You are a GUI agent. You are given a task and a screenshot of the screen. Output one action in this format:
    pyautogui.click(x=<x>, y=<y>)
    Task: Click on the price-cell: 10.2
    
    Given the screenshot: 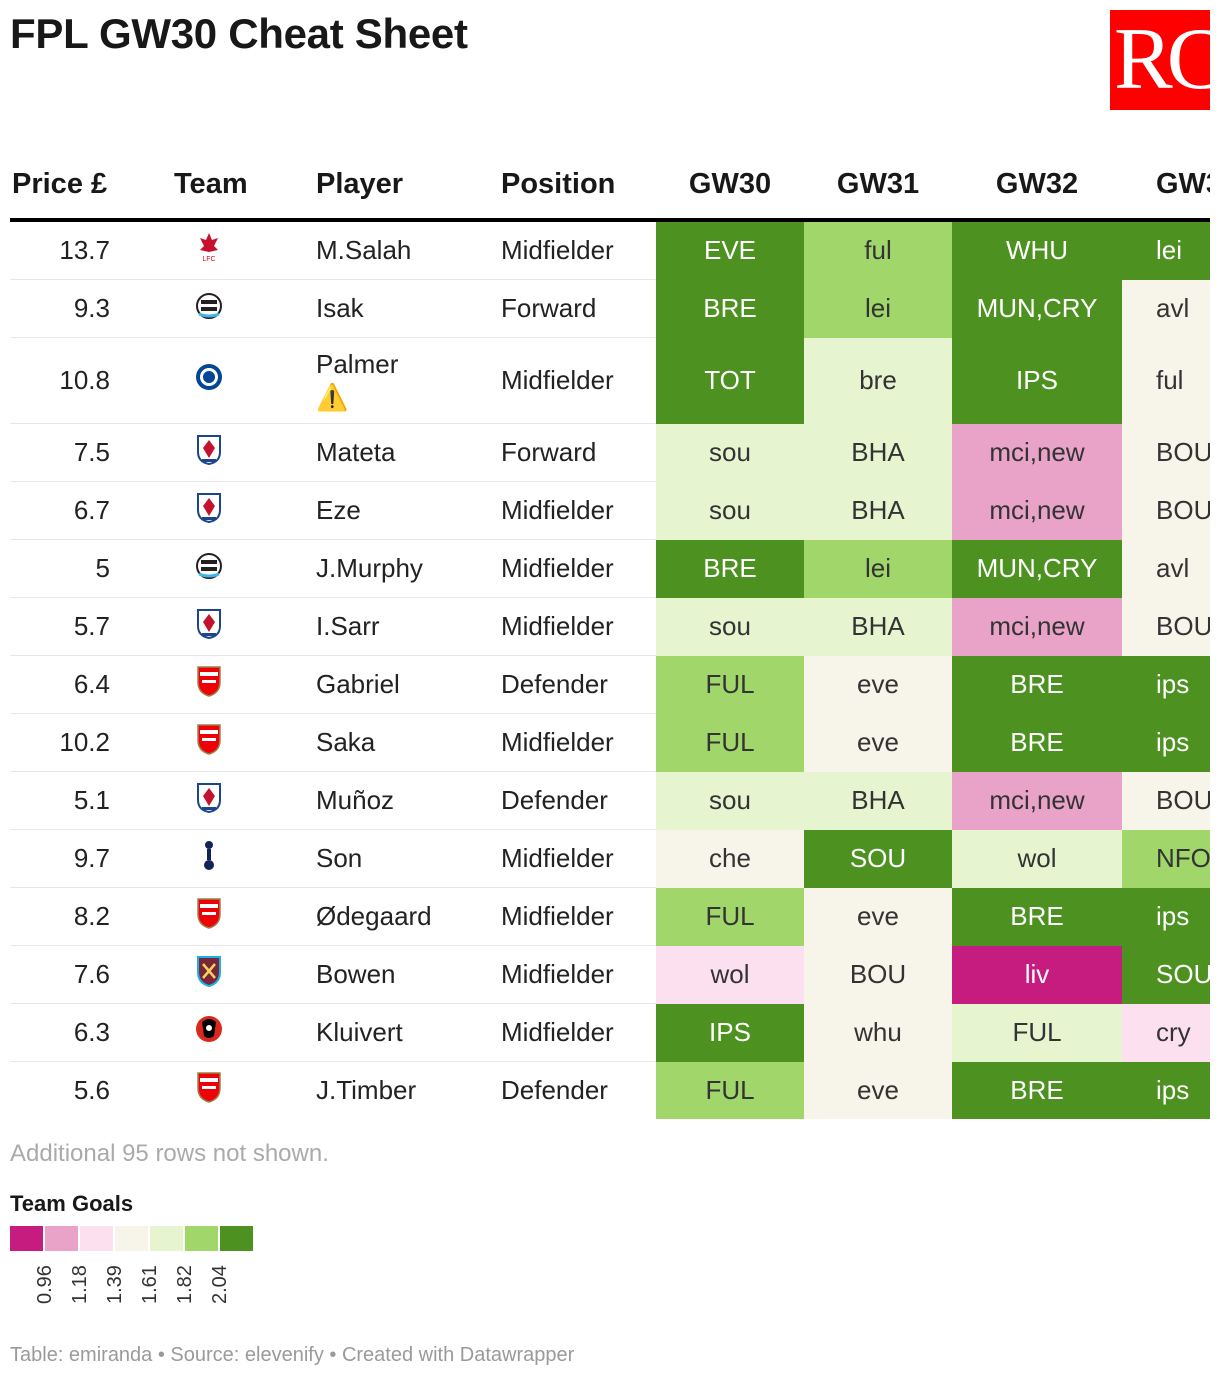 What is the action you would take?
    pyautogui.click(x=83, y=742)
    